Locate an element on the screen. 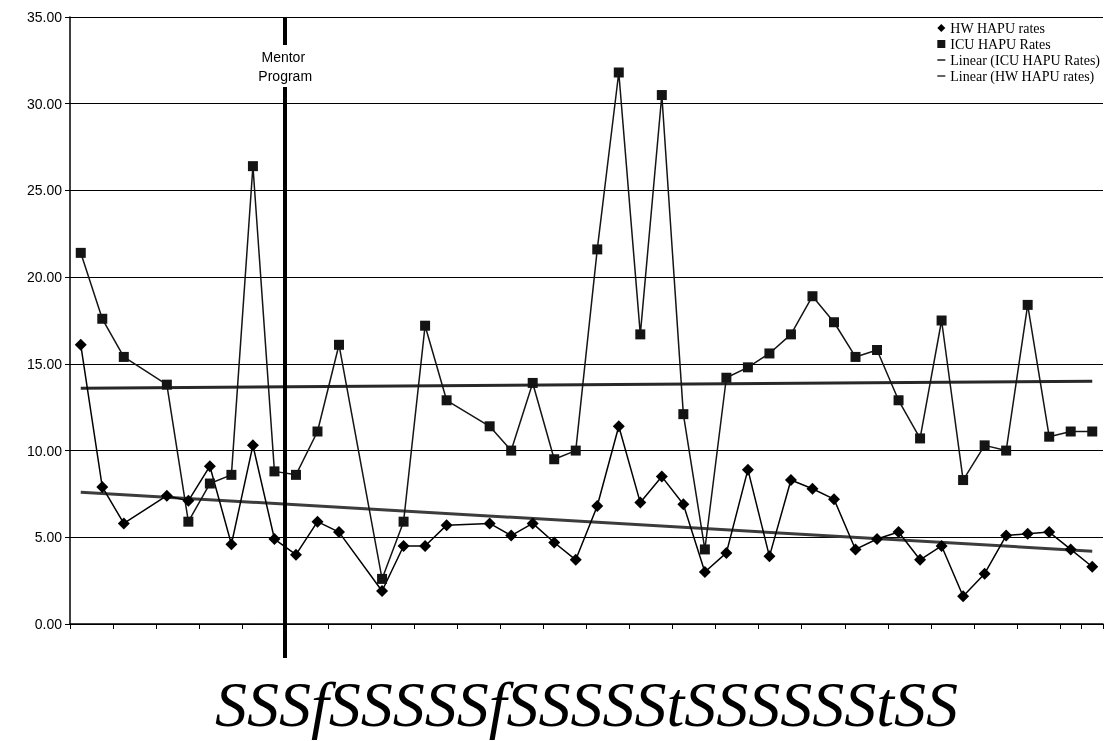 The image size is (1111, 741). legend-label: Linear (ICU HAPU Rates) is located at coordinates (1025, 60).